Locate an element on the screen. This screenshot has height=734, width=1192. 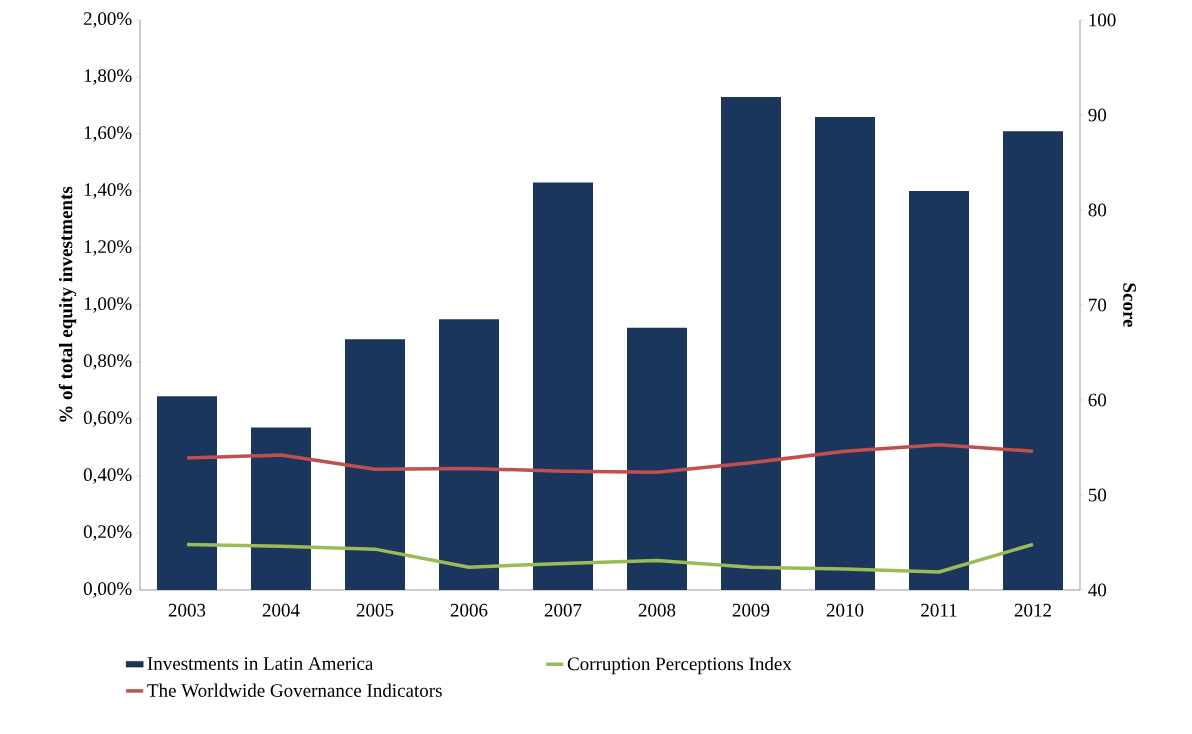
y2-tick-label: 90 is located at coordinates (1097, 115).